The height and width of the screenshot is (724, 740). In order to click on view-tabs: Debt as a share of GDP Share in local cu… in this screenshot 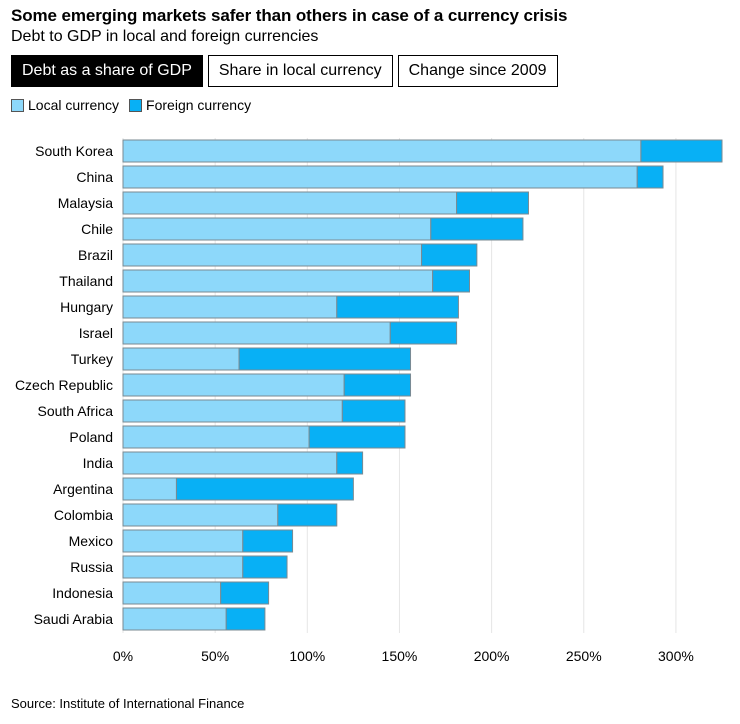, I will do `click(287, 71)`.